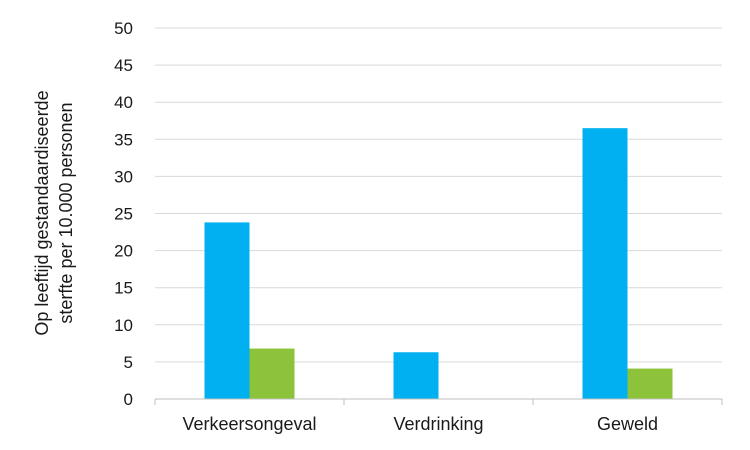 This screenshot has height=450, width=750. Describe the element at coordinates (128, 362) in the screenshot. I see `y-tick-label: 5` at that location.